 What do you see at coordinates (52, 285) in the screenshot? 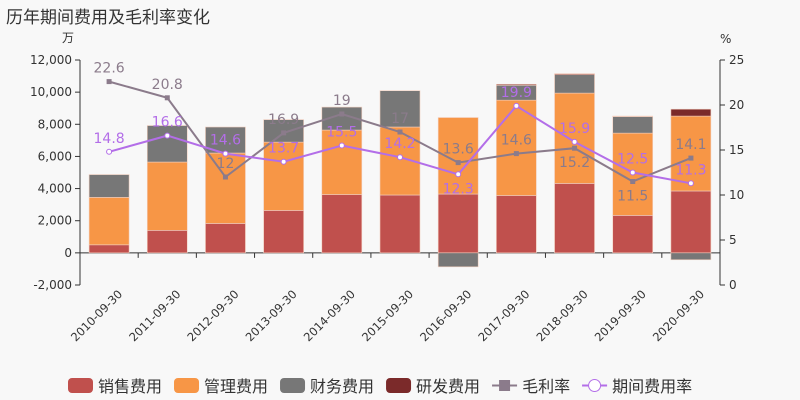
I see `left-tick-label: -2,000` at bounding box center [52, 285].